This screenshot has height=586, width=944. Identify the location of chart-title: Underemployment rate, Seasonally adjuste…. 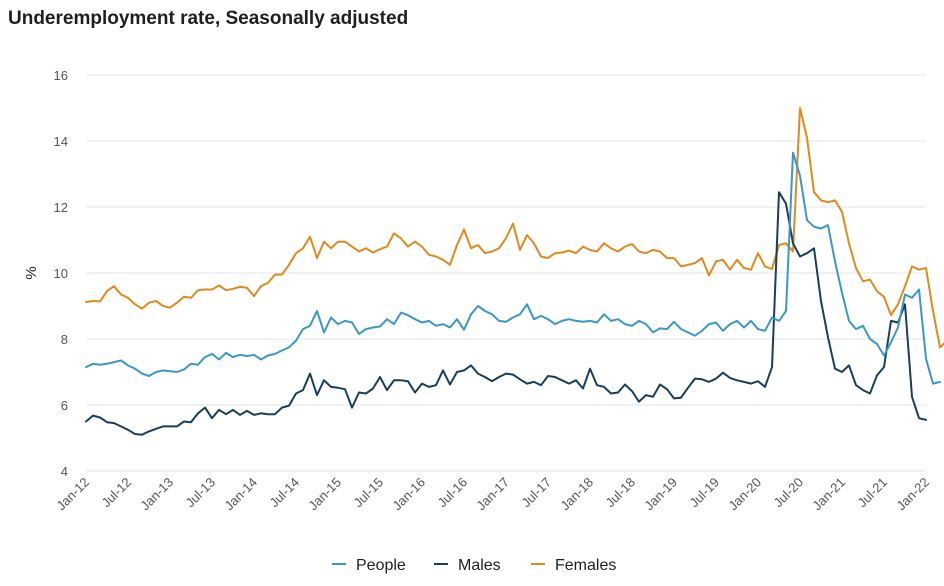
(208, 18).